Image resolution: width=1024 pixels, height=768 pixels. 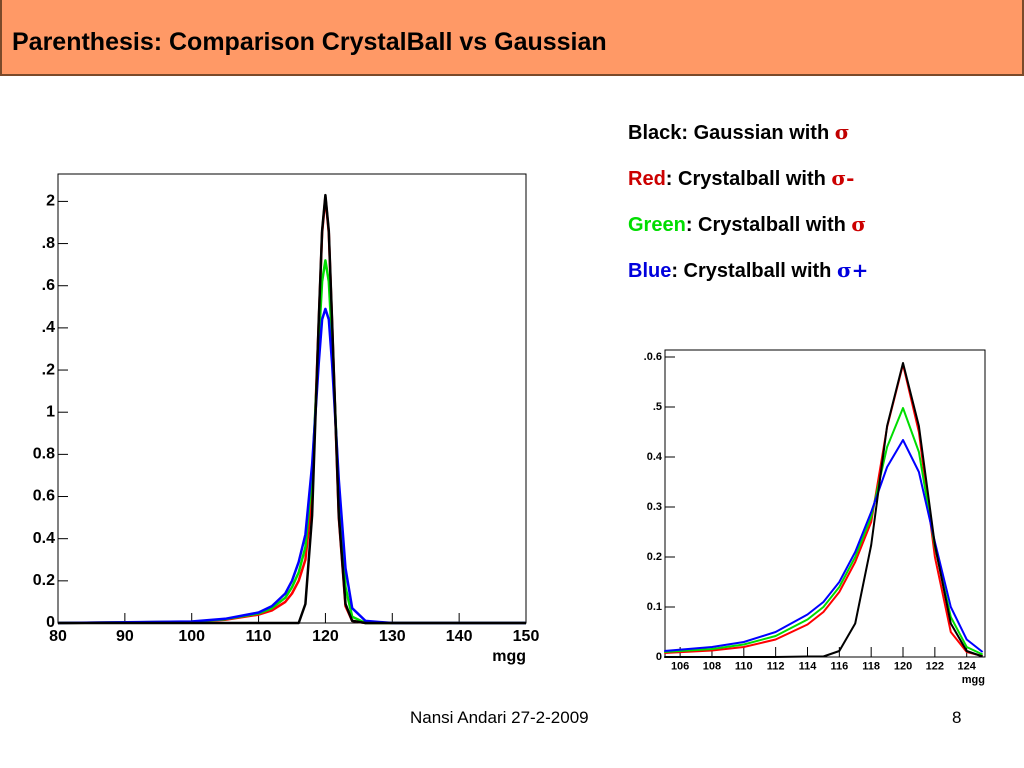 I want to click on x-tick-label: 112, so click(x=776, y=666).